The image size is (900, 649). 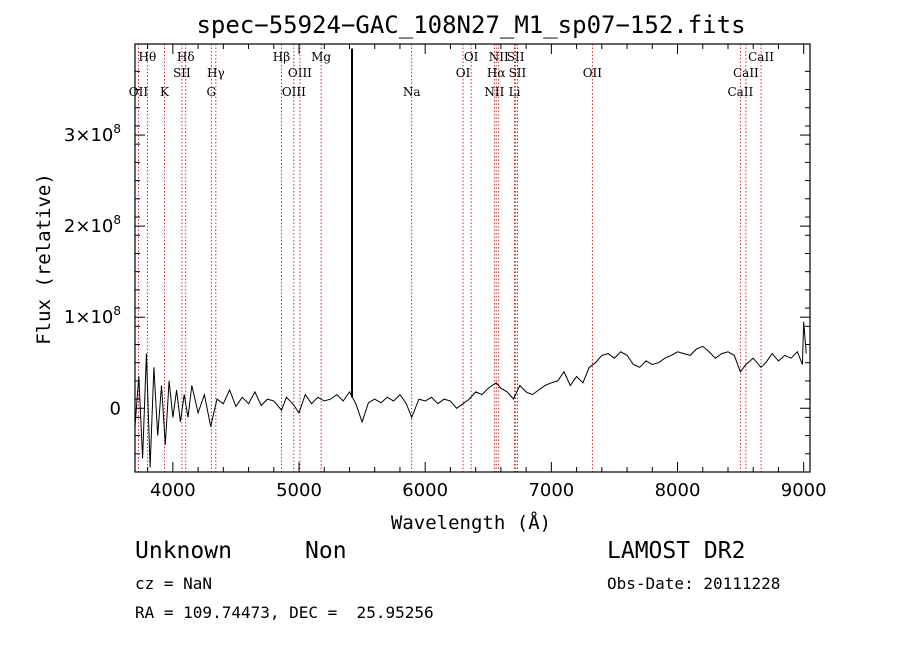 What do you see at coordinates (425, 490) in the screenshot?
I see `x-tick-label: 6000` at bounding box center [425, 490].